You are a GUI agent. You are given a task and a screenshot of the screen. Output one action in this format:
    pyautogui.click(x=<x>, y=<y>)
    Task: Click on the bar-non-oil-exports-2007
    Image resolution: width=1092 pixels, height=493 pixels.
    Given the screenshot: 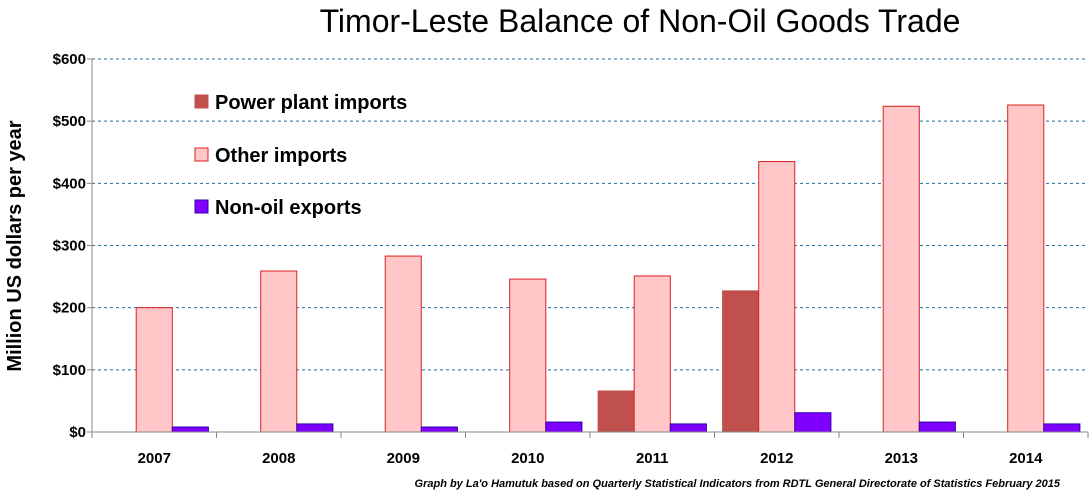 What is the action you would take?
    pyautogui.click(x=190, y=429)
    